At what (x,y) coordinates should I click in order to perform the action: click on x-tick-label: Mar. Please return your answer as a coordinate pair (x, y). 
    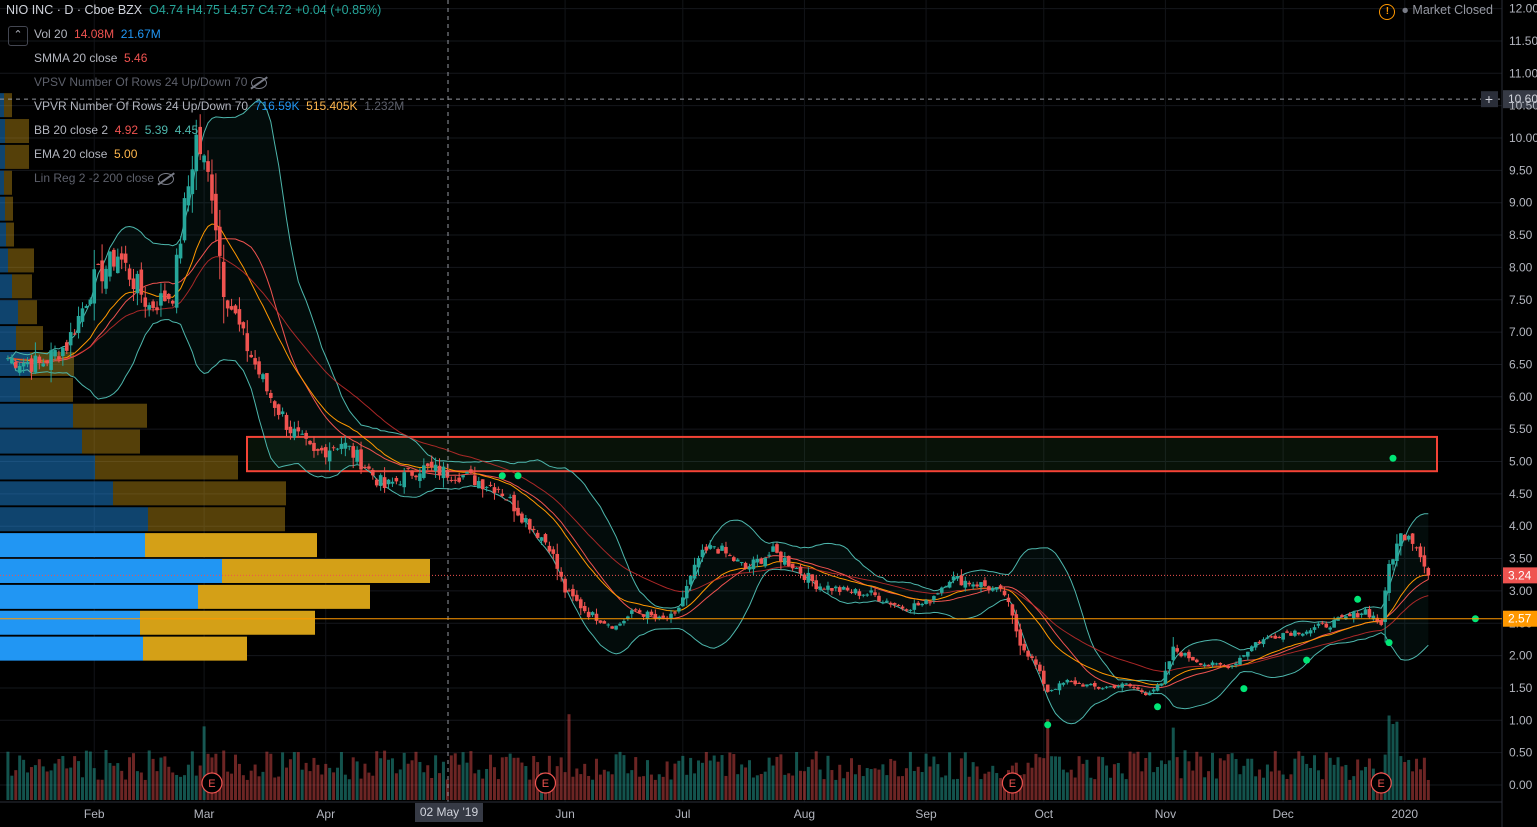
    Looking at the image, I should click on (204, 814).